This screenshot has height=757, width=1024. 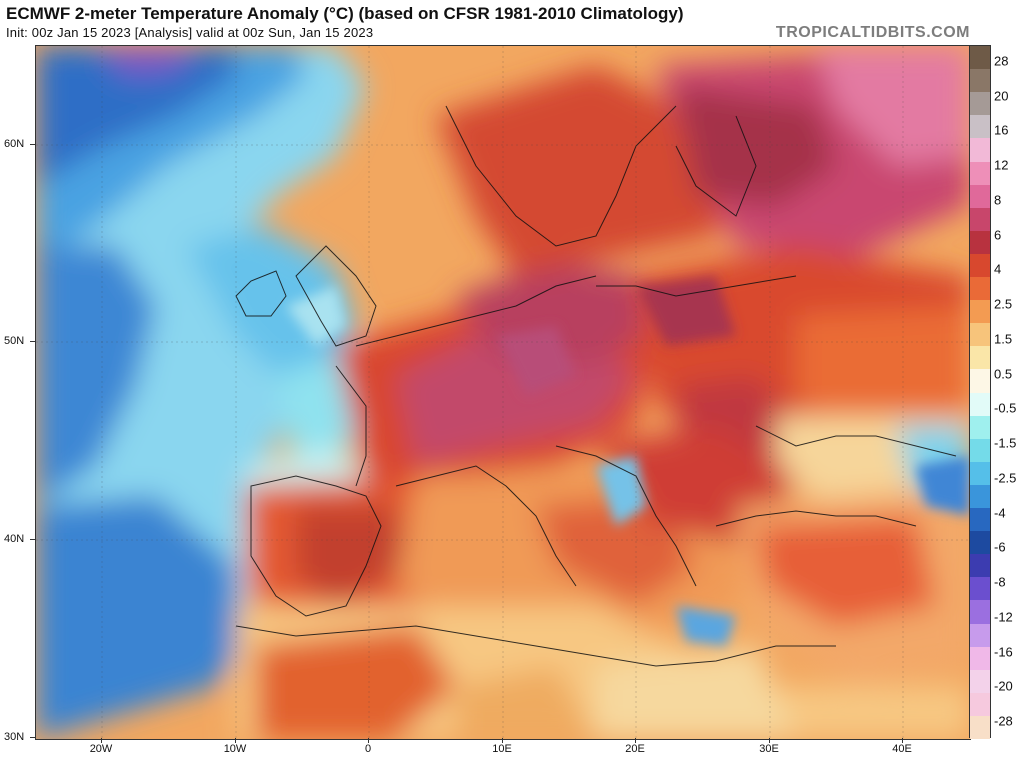 I want to click on lon-label-40e: 40E, so click(x=902, y=749).